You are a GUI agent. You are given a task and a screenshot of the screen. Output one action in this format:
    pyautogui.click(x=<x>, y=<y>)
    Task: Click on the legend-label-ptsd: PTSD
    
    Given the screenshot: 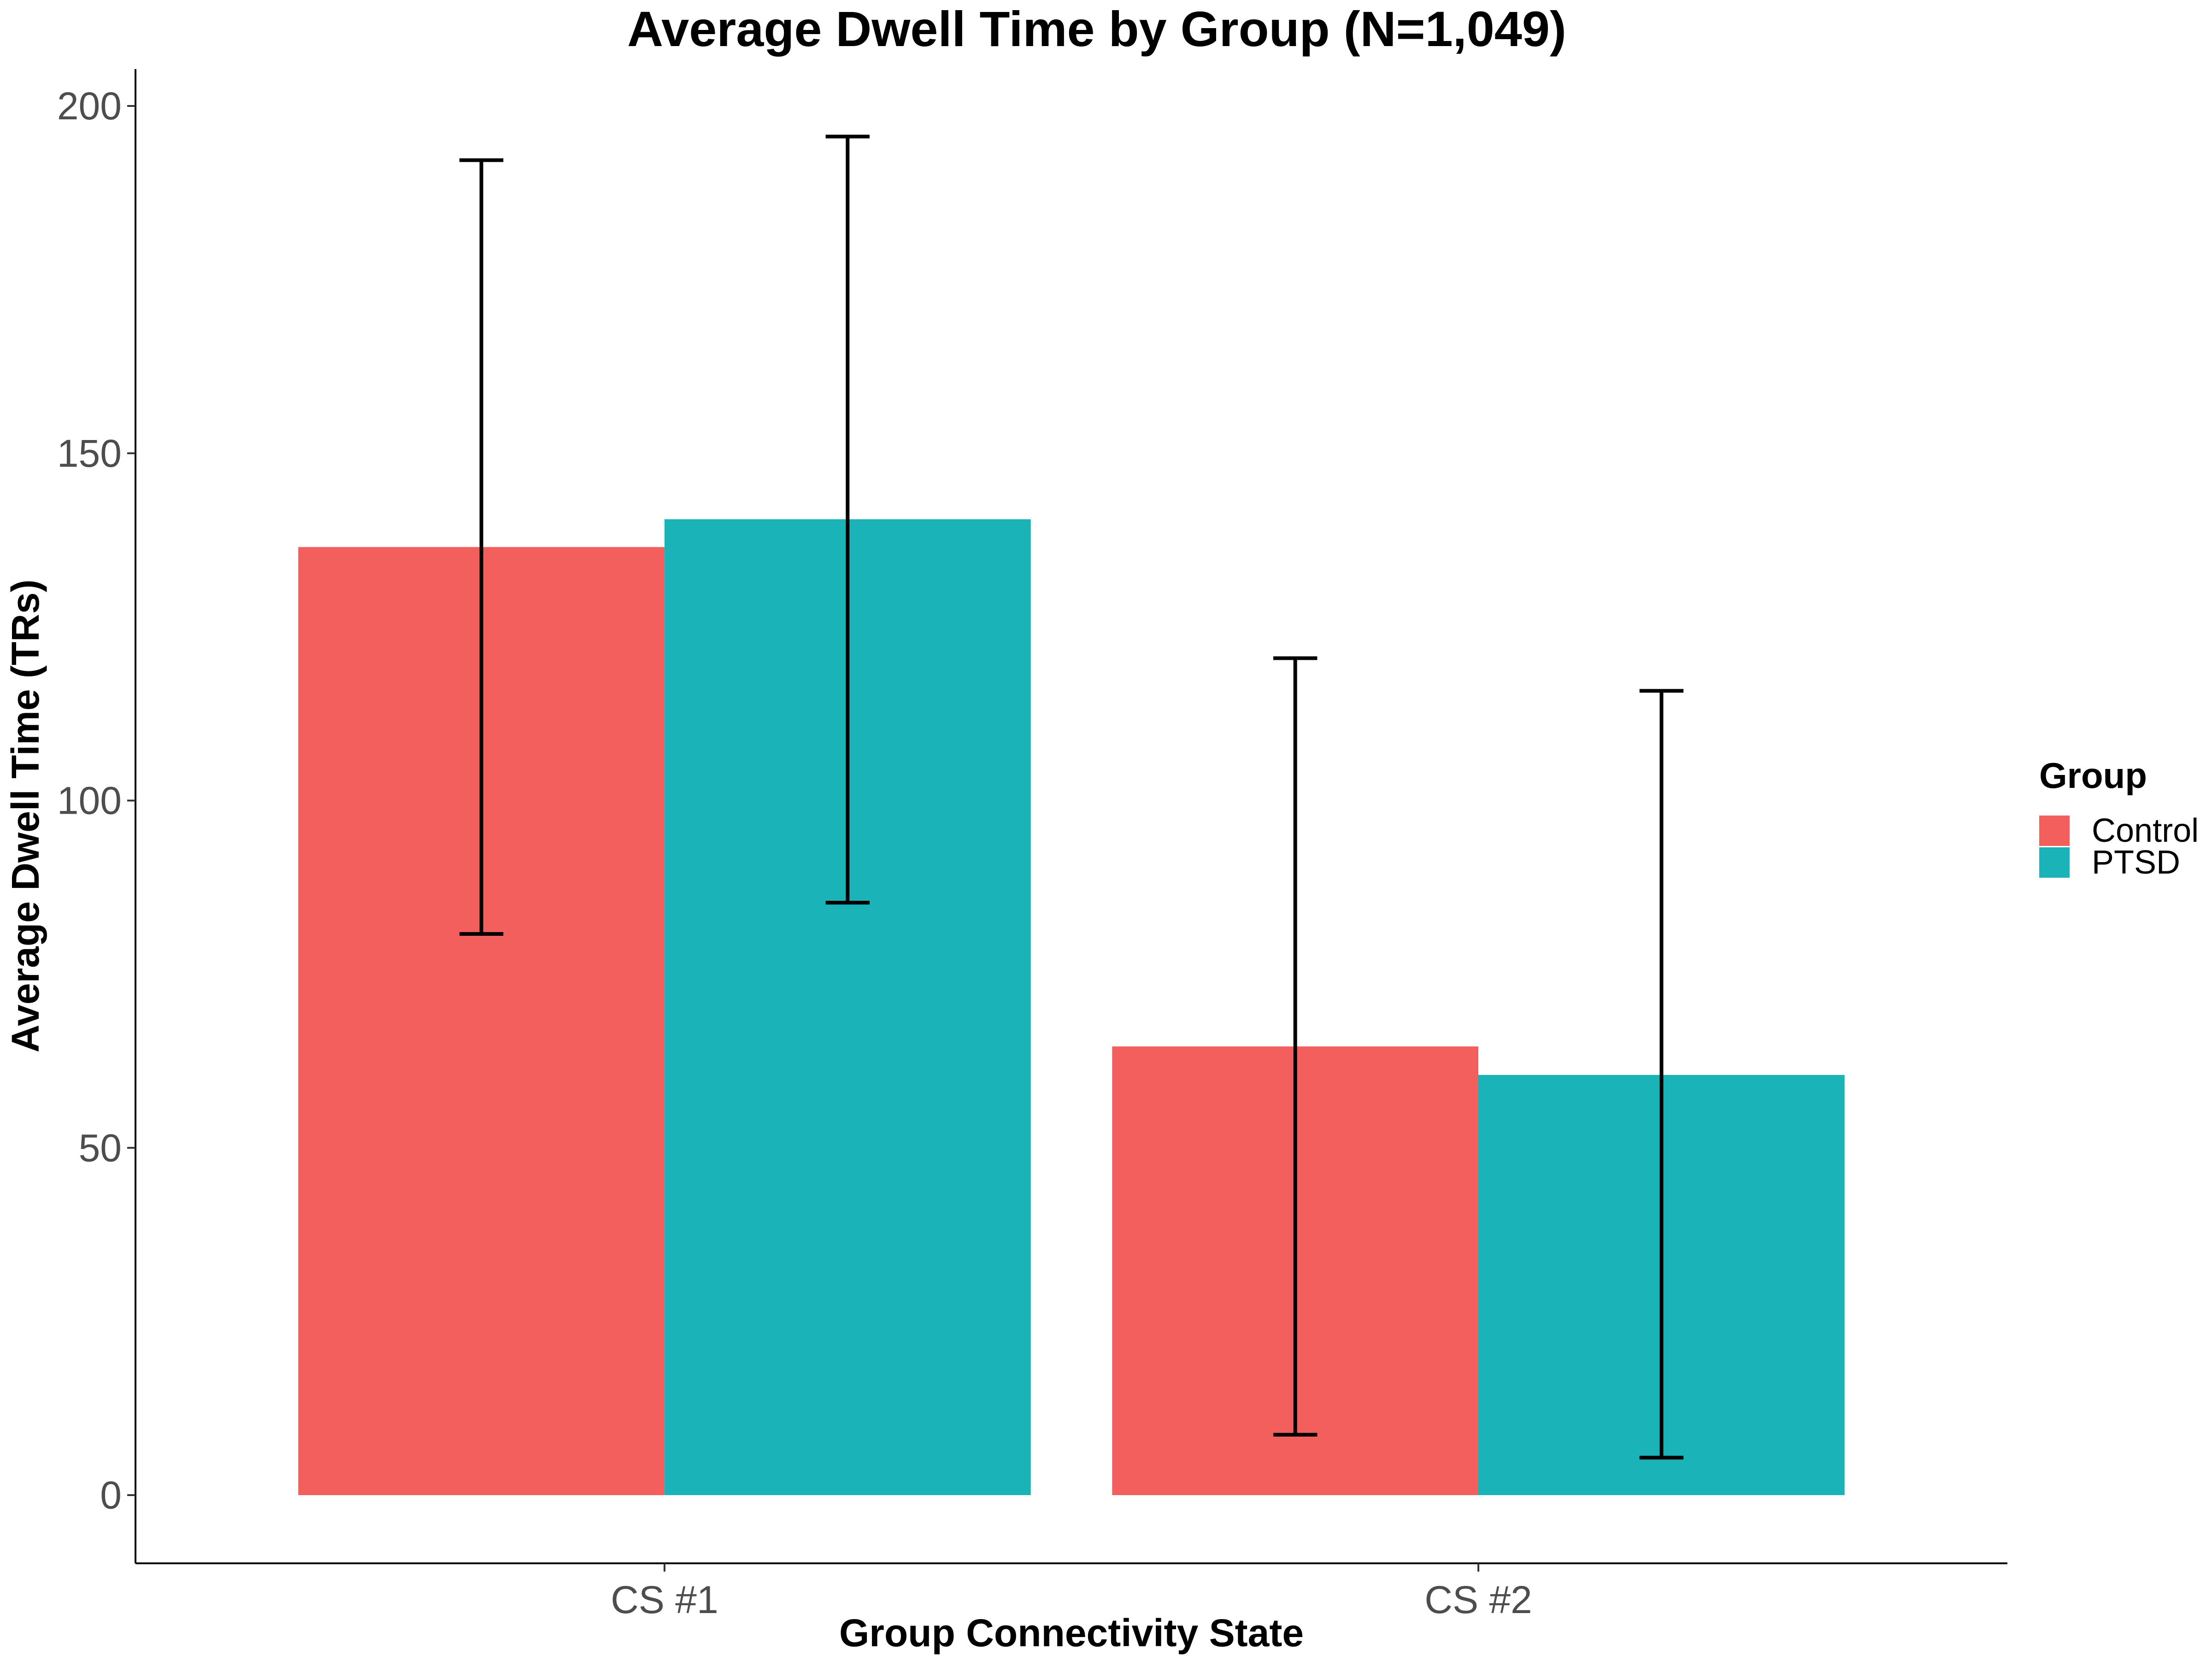 What is the action you would take?
    pyautogui.click(x=2136, y=862)
    